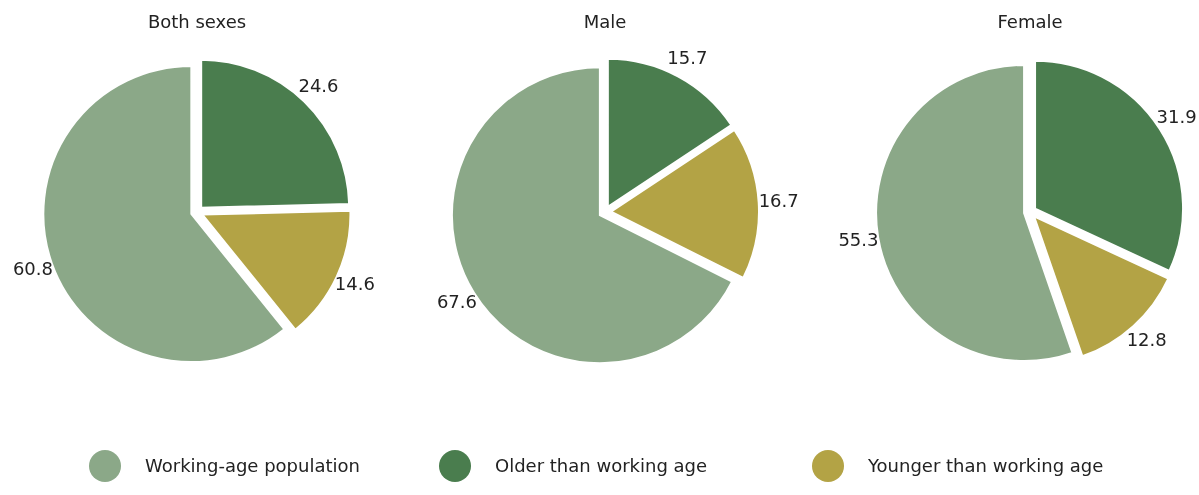 The image size is (1199, 495). I want to click on data-label: 67.6, so click(456, 302).